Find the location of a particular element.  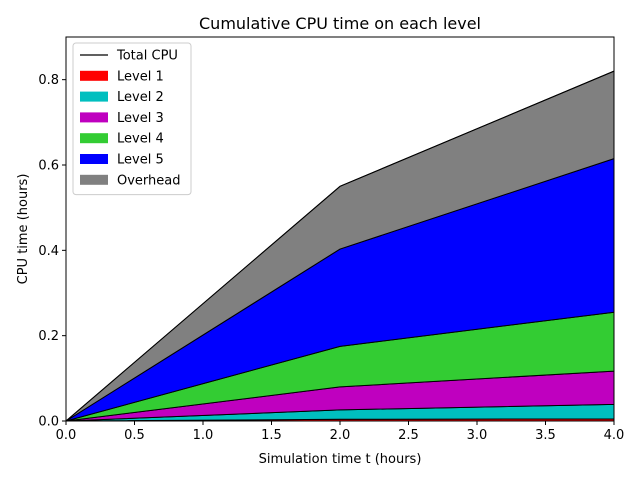

x-tick-label: 0.5 is located at coordinates (134, 435).